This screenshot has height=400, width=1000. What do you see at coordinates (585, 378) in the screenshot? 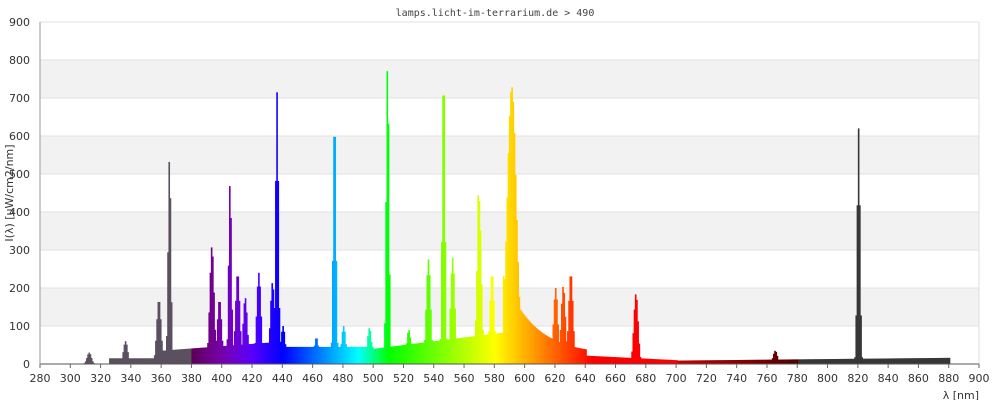
I see `x-tick-label: 640` at bounding box center [585, 378].